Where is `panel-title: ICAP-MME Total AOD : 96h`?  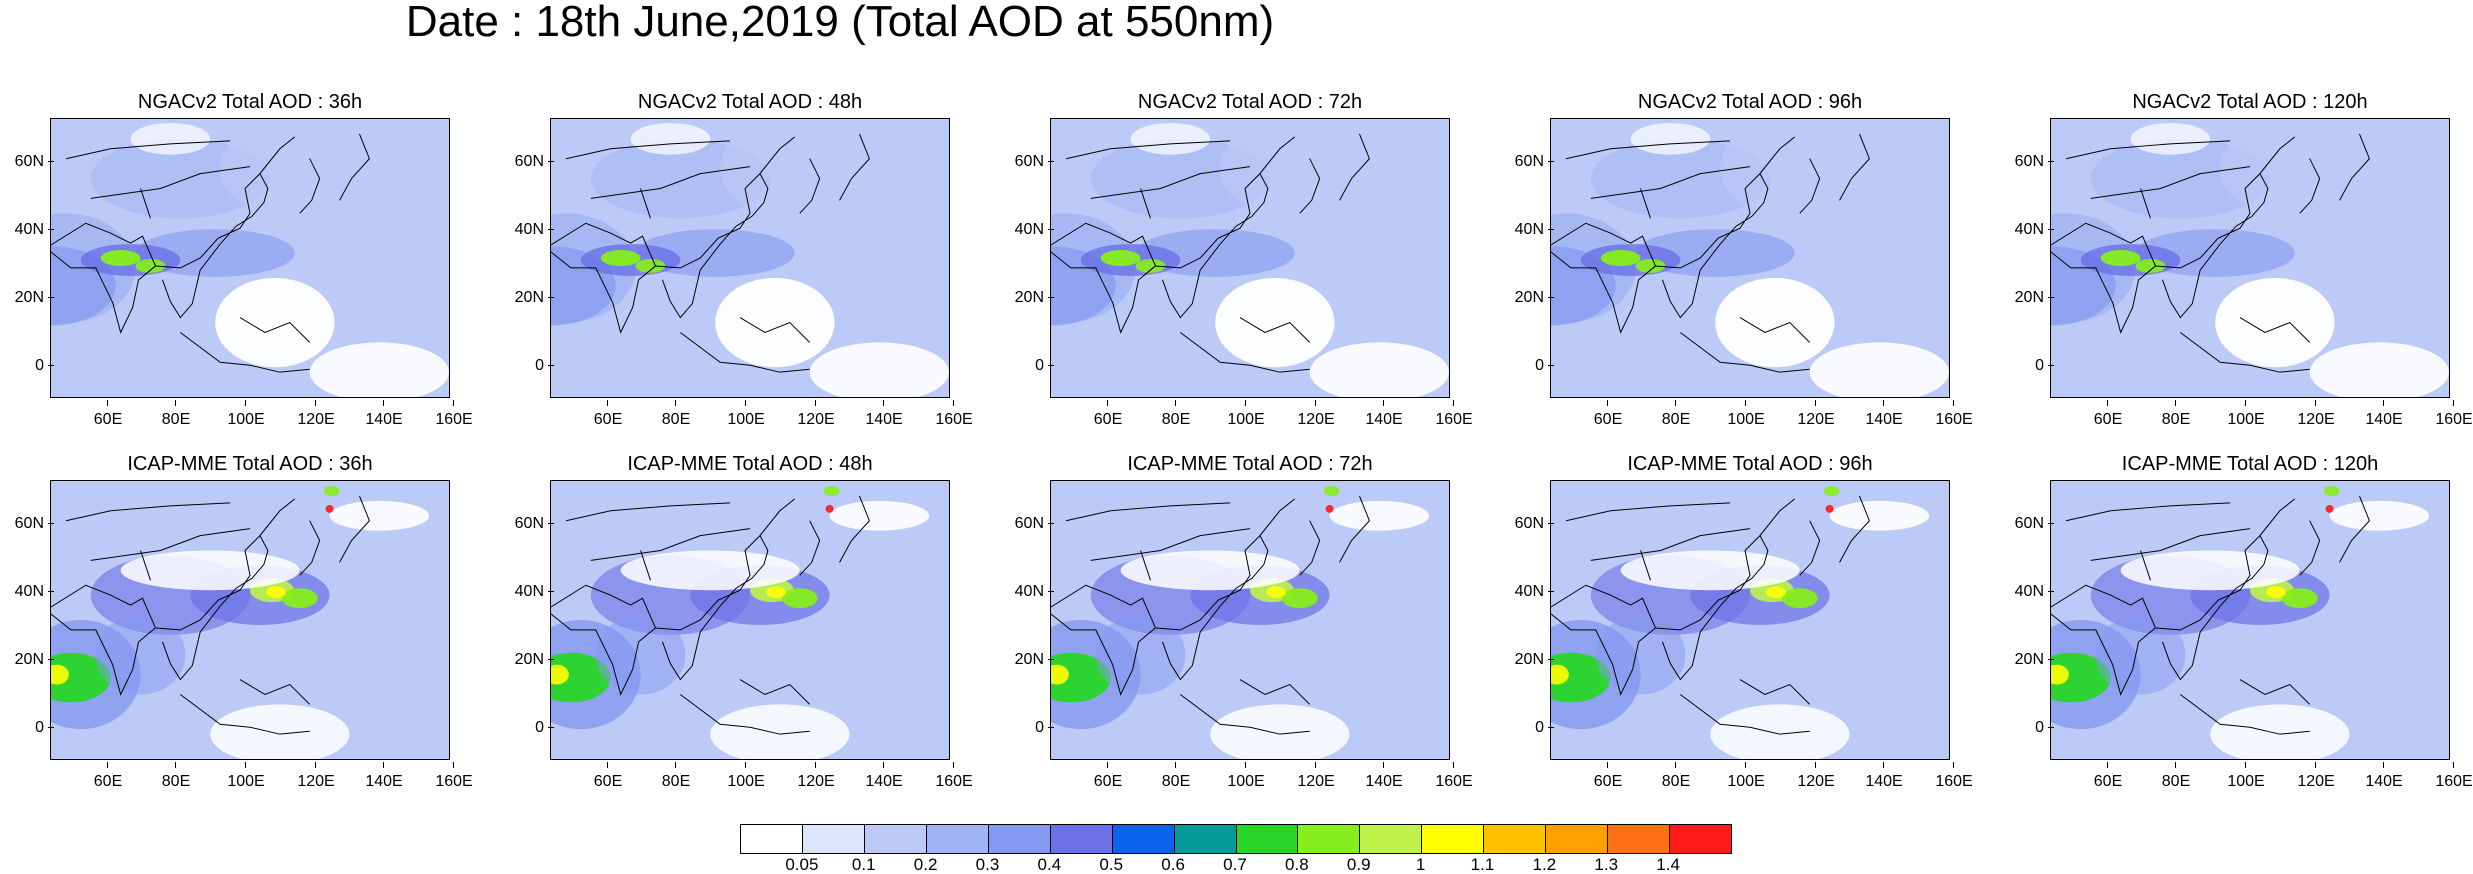
panel-title: ICAP-MME Total AOD : 96h is located at coordinates (1750, 464).